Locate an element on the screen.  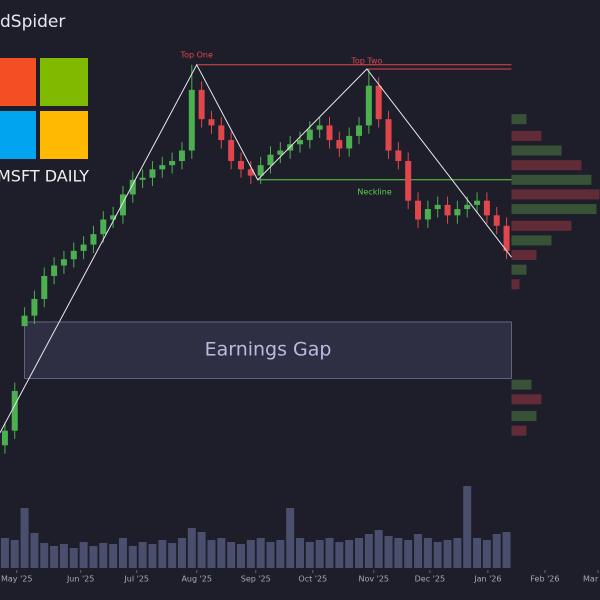
x-tick-label: Aug '25 is located at coordinates (196, 579).